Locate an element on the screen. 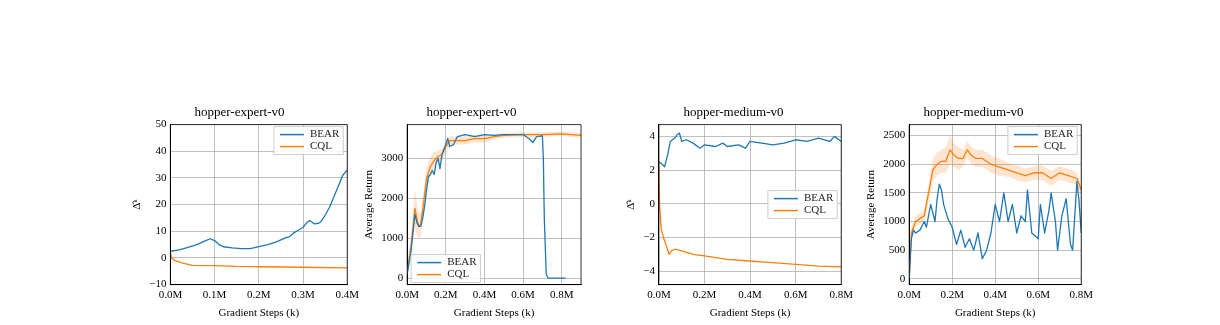 Image resolution: width=1220 pixels, height=325 pixels. y-tick-label: −2 is located at coordinates (649, 236).